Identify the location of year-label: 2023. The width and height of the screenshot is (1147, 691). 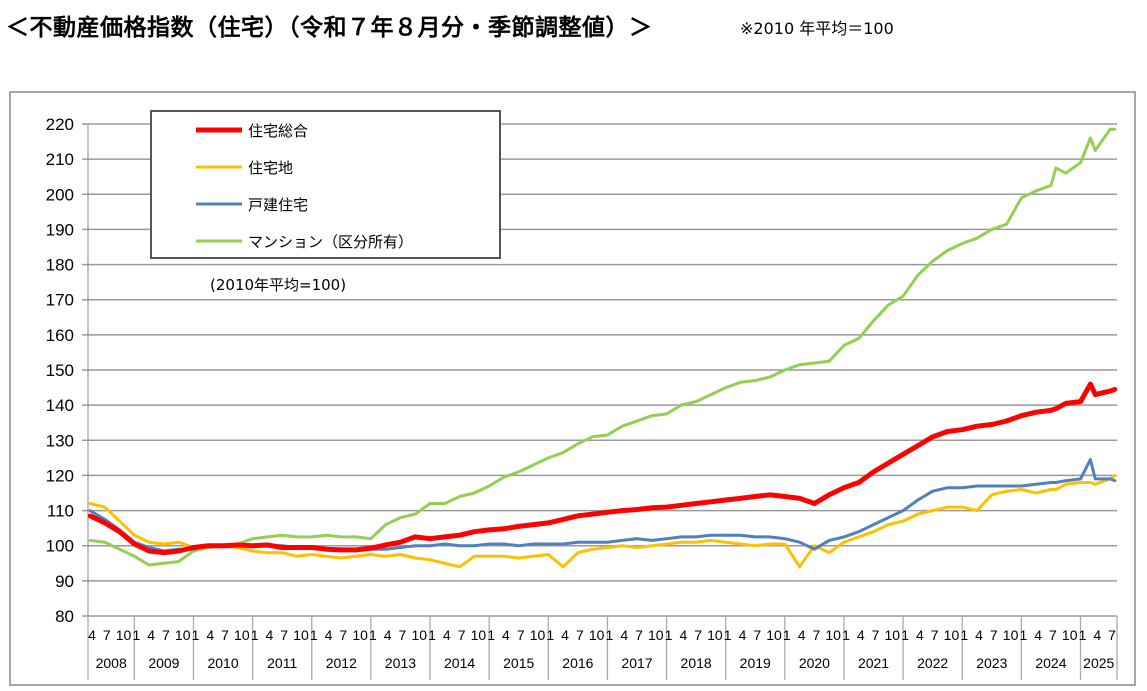
(991, 663).